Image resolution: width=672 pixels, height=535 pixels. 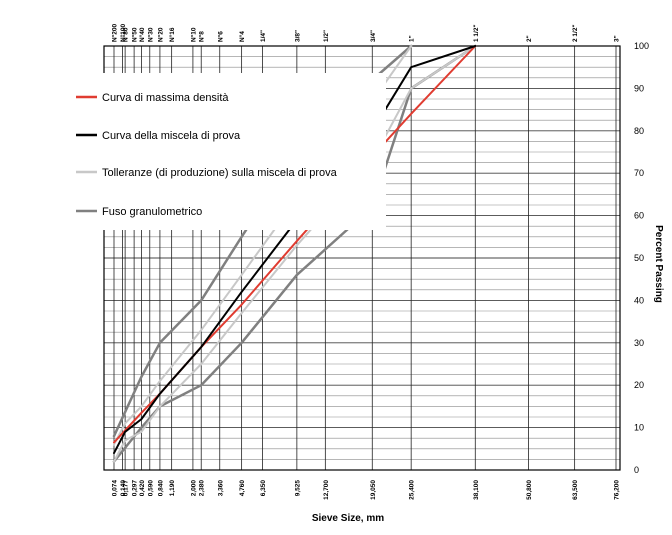 I want to click on x-axis-label: Sieve Size, mm, so click(x=348, y=518).